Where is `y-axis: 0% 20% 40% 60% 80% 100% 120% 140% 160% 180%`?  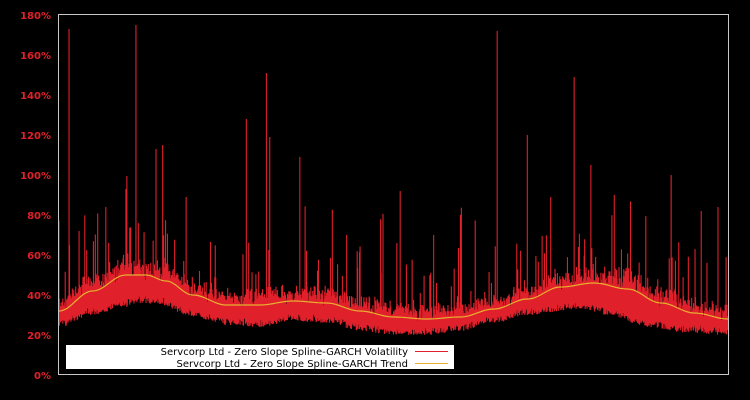 y-axis: 0% 20% 40% 60% 80% 100% 120% 140% 160% 180% is located at coordinates (35, 196).